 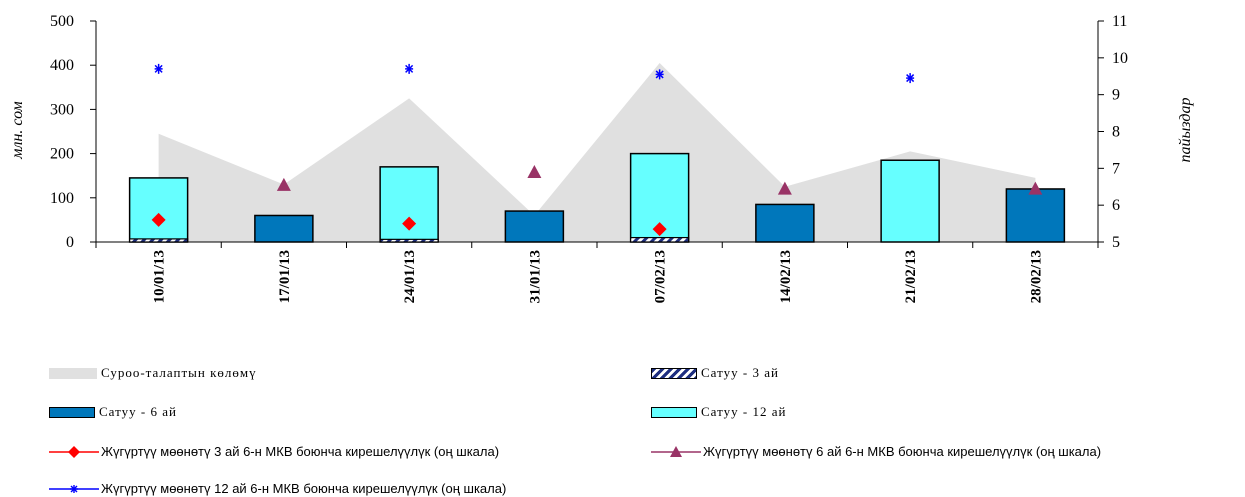 What do you see at coordinates (410, 276) in the screenshot?
I see `x-tick-label: 24/01/13` at bounding box center [410, 276].